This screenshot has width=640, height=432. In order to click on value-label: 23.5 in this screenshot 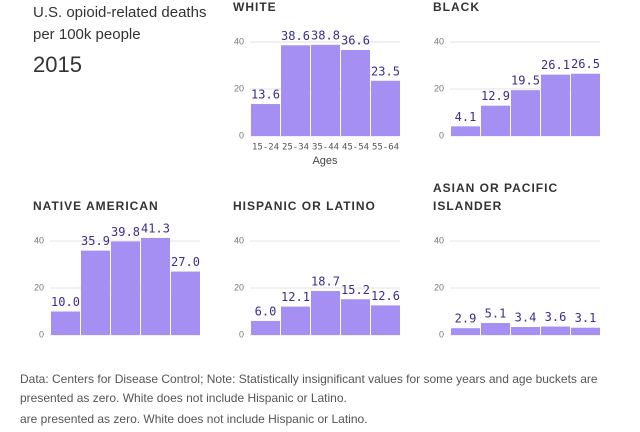, I will do `click(385, 71)`.